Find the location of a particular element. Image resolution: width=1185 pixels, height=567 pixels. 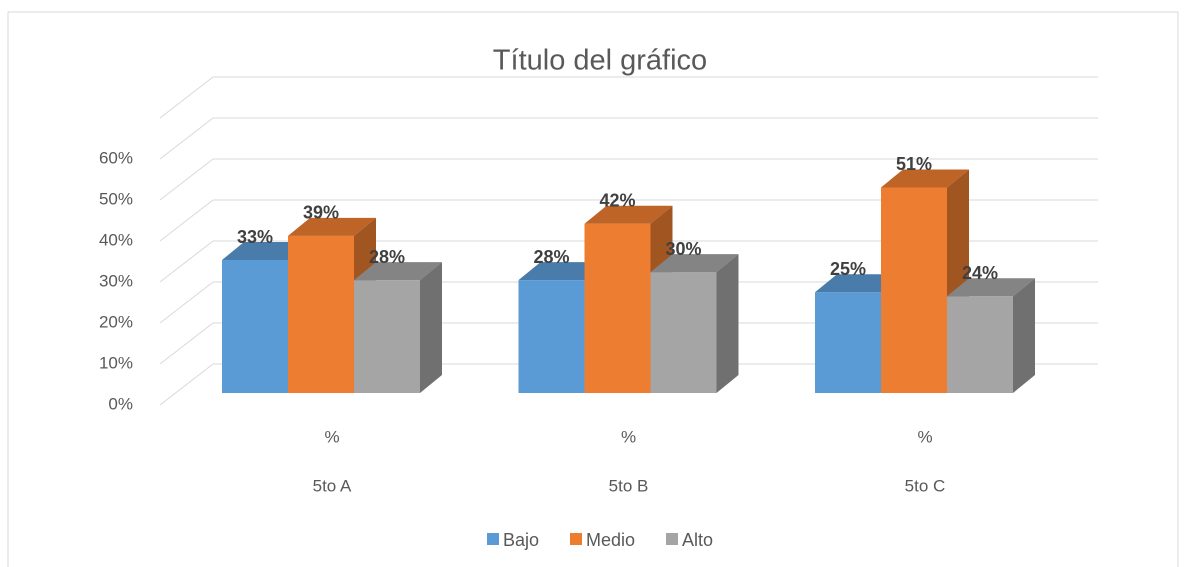

y-tick-label: 60% is located at coordinates (116, 157).